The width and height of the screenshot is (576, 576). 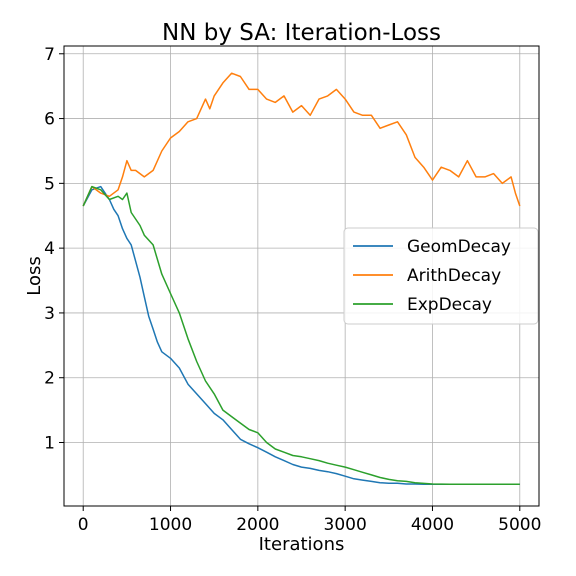 I want to click on y-tick-label: 3, so click(x=49, y=314).